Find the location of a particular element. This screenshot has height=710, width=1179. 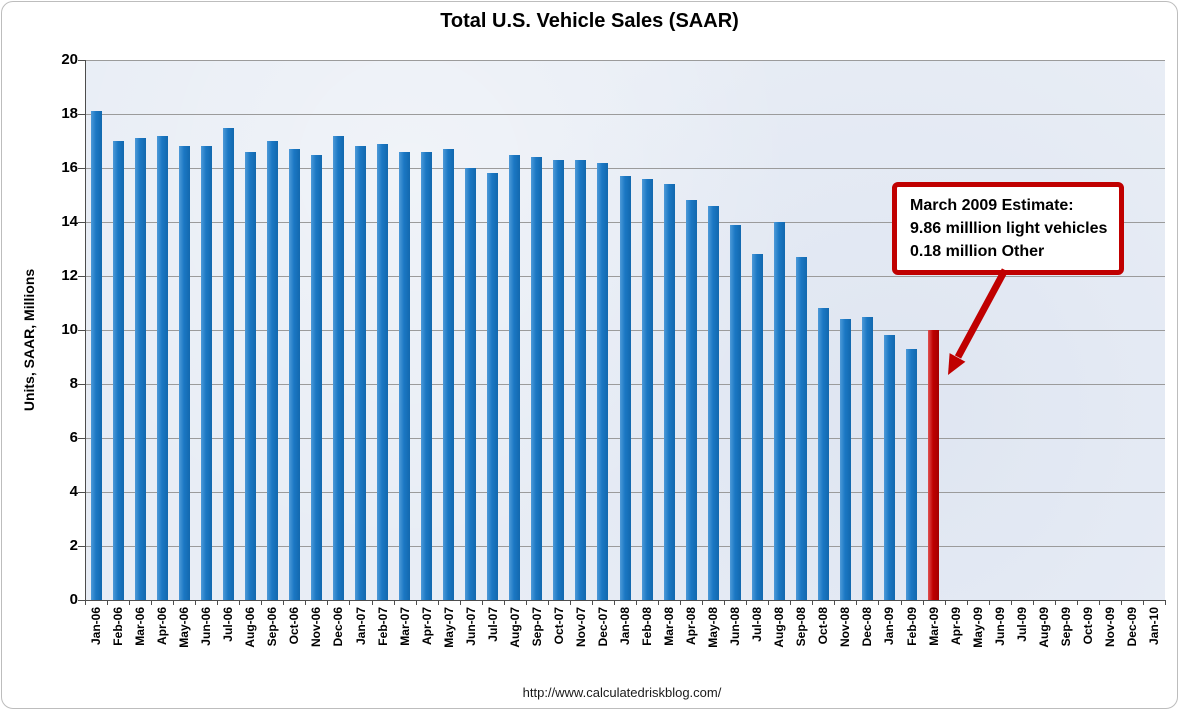

x-tick-label-May-09: May-09 is located at coordinates (977, 627).